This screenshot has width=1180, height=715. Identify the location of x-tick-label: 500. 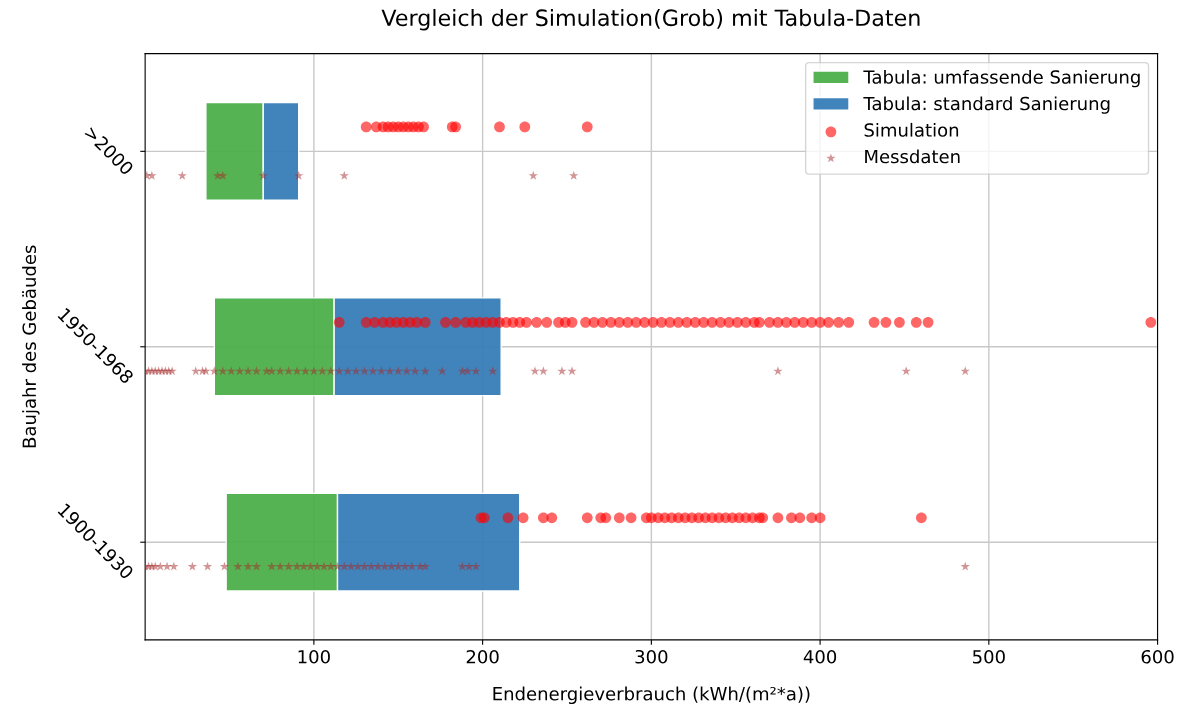
(989, 656).